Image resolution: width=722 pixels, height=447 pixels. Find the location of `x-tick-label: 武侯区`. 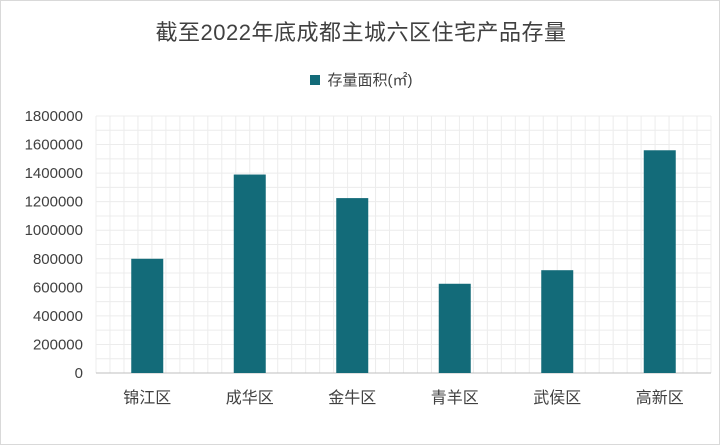

x-tick-label: 武侯区 is located at coordinates (557, 398).